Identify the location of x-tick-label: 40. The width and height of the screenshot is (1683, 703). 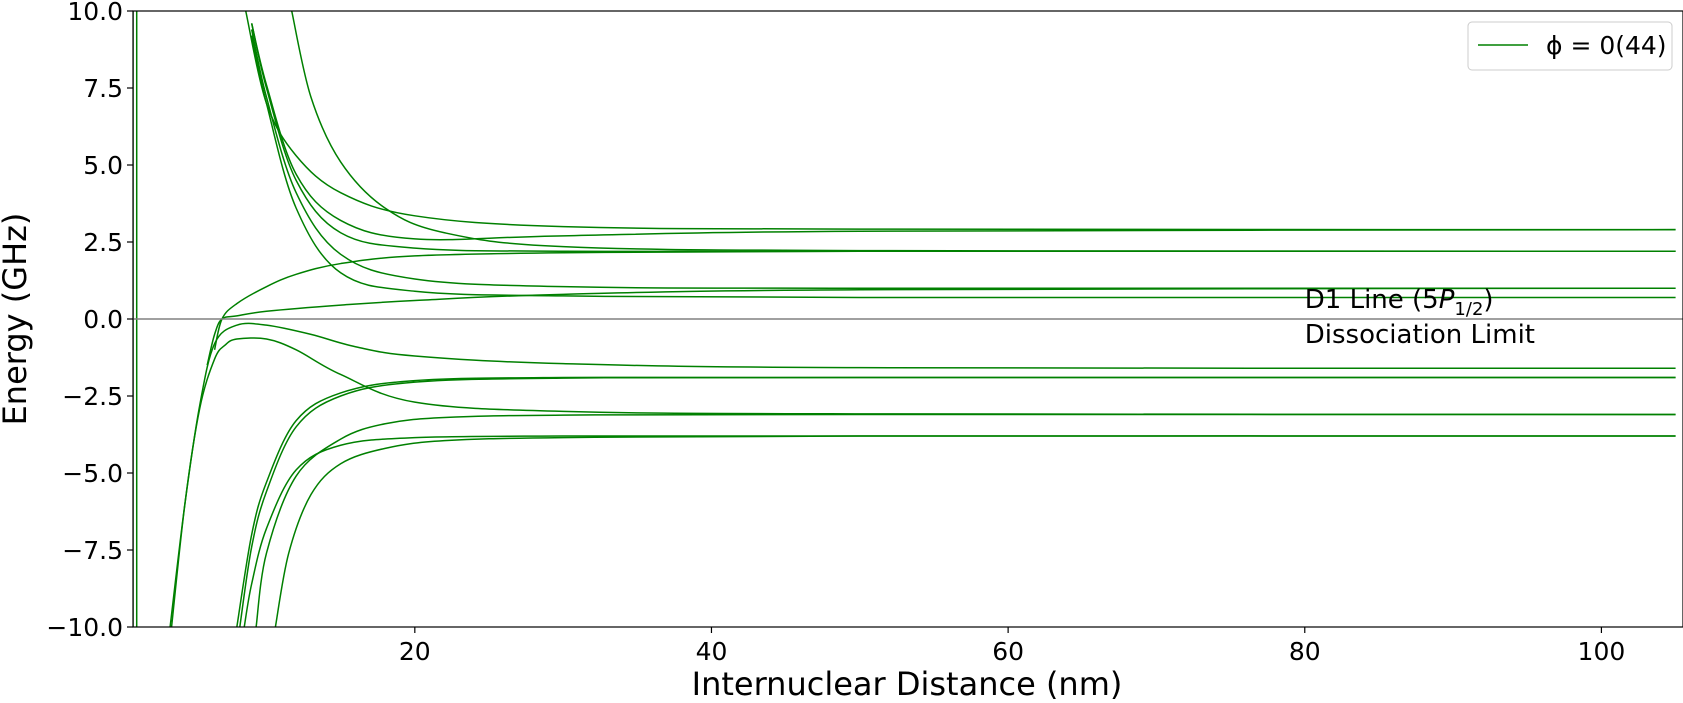
(712, 651).